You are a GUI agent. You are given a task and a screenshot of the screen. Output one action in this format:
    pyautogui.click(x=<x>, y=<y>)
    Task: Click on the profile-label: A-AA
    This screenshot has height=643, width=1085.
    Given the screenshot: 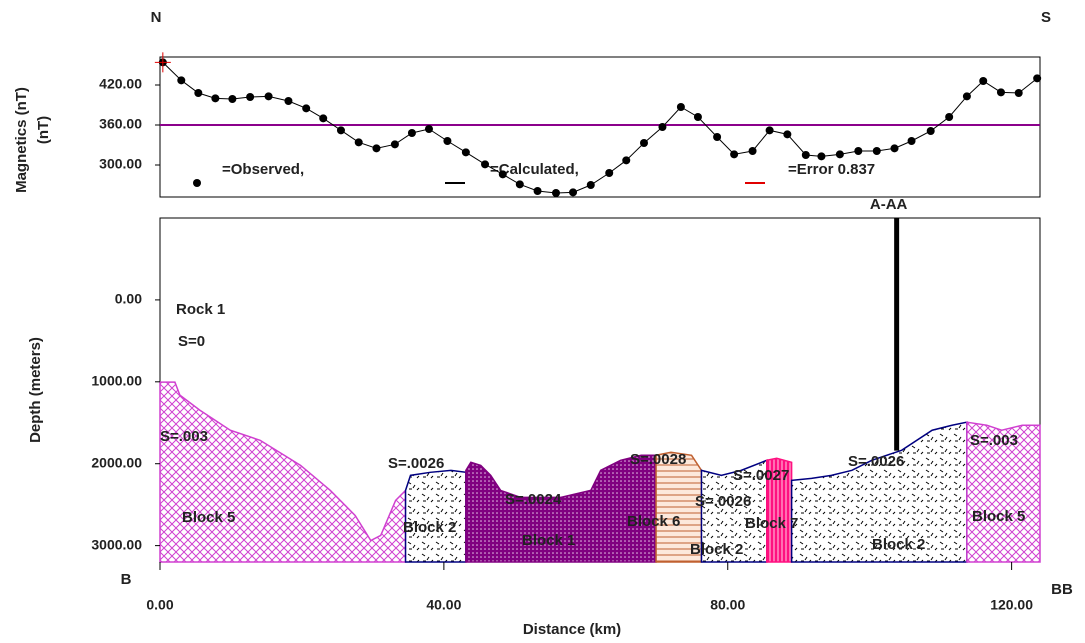 What is the action you would take?
    pyautogui.click(x=889, y=204)
    